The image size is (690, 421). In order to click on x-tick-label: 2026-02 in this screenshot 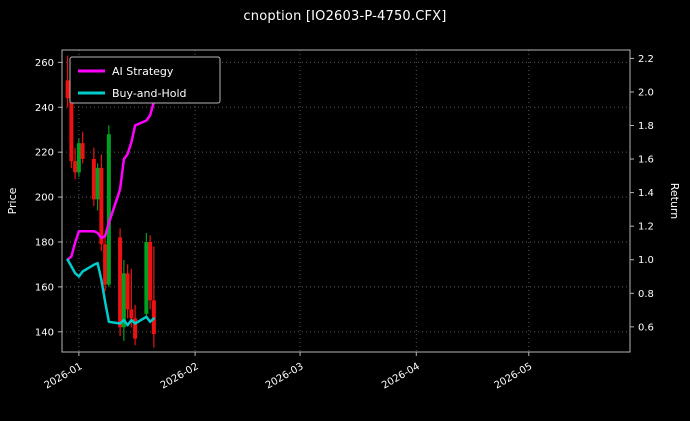, I will do `click(180, 376)`.